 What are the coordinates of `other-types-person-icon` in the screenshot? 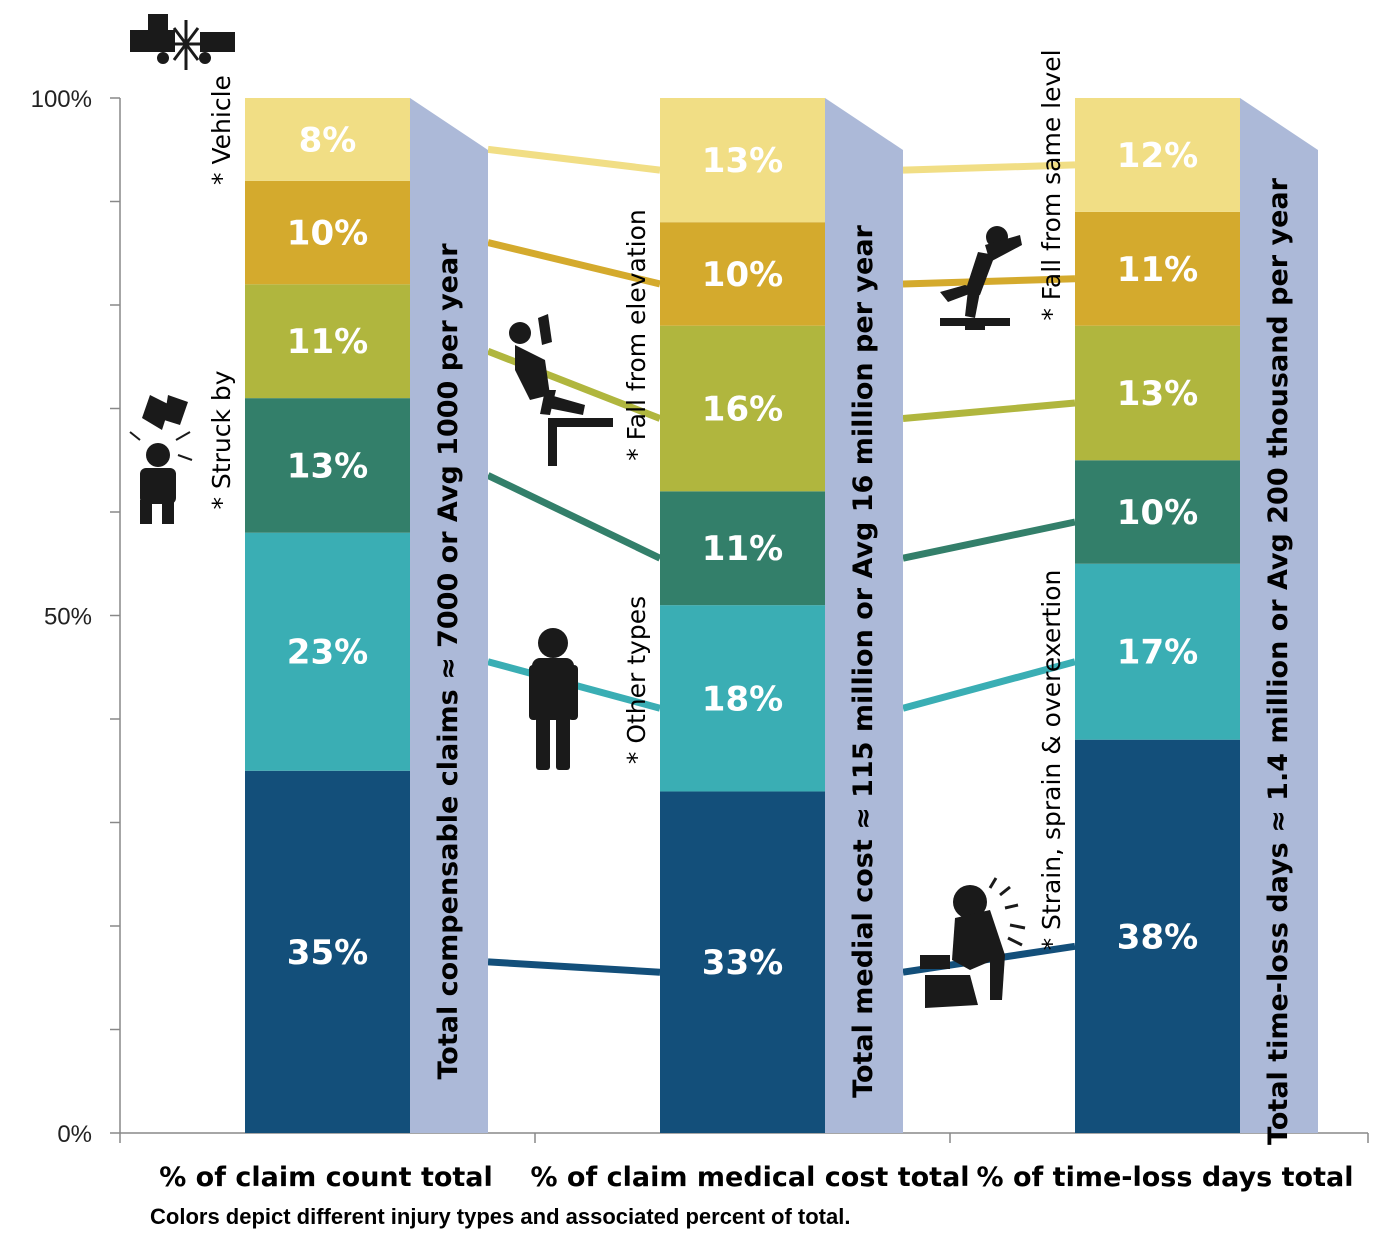 It's located at (553, 699).